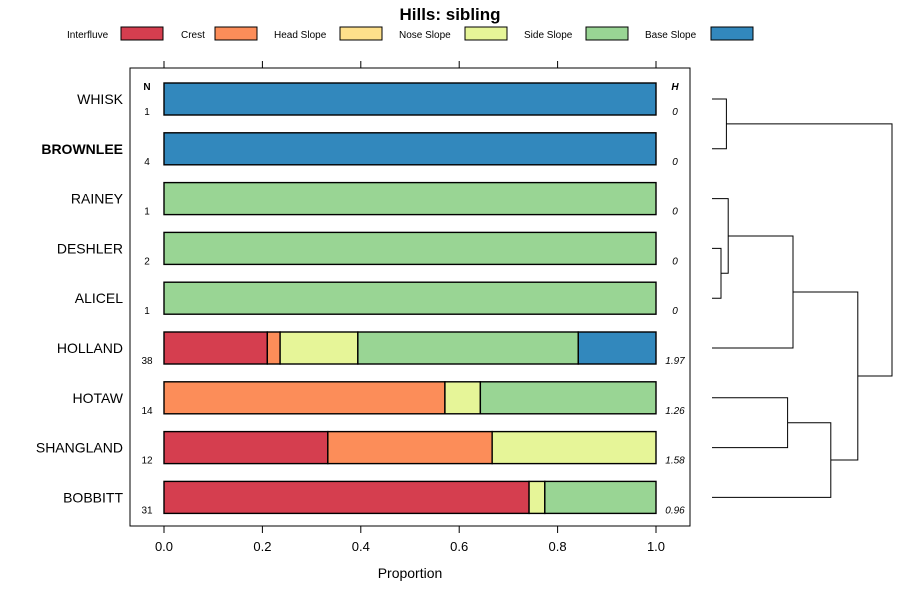 The width and height of the screenshot is (900, 600). What do you see at coordinates (671, 35) in the screenshot?
I see `legend-label: Base Slope` at bounding box center [671, 35].